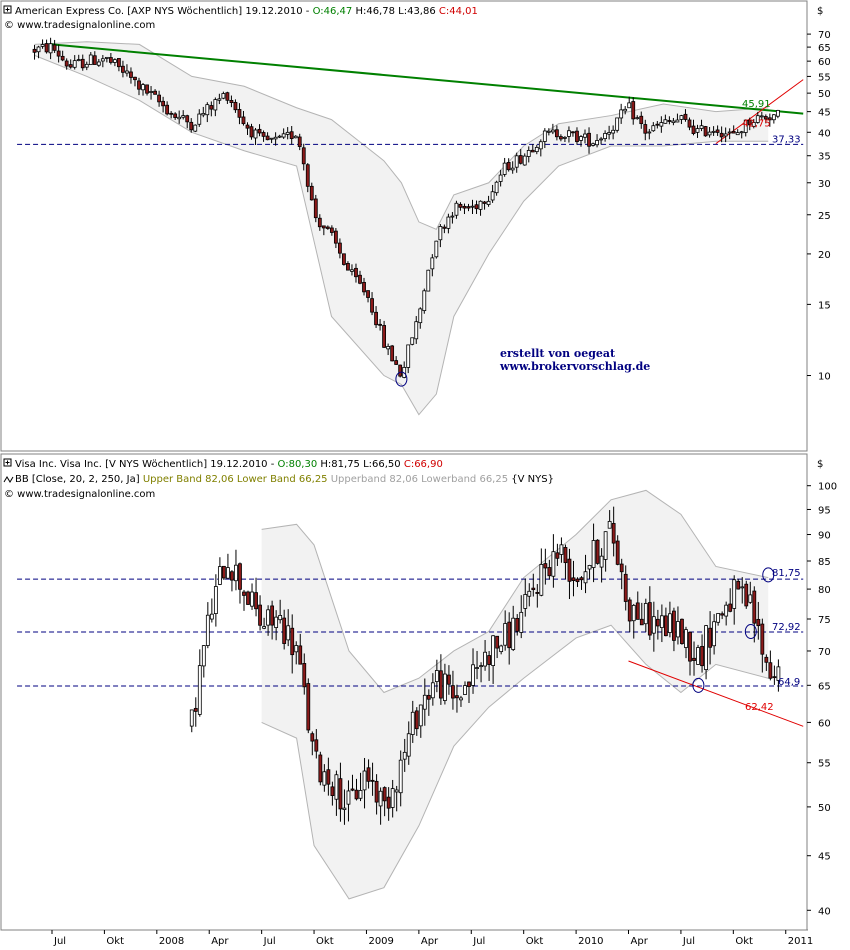 Image resolution: width=850 pixels, height=950 pixels. What do you see at coordinates (824, 590) in the screenshot?
I see `visa-y-tick-label: 80` at bounding box center [824, 590].